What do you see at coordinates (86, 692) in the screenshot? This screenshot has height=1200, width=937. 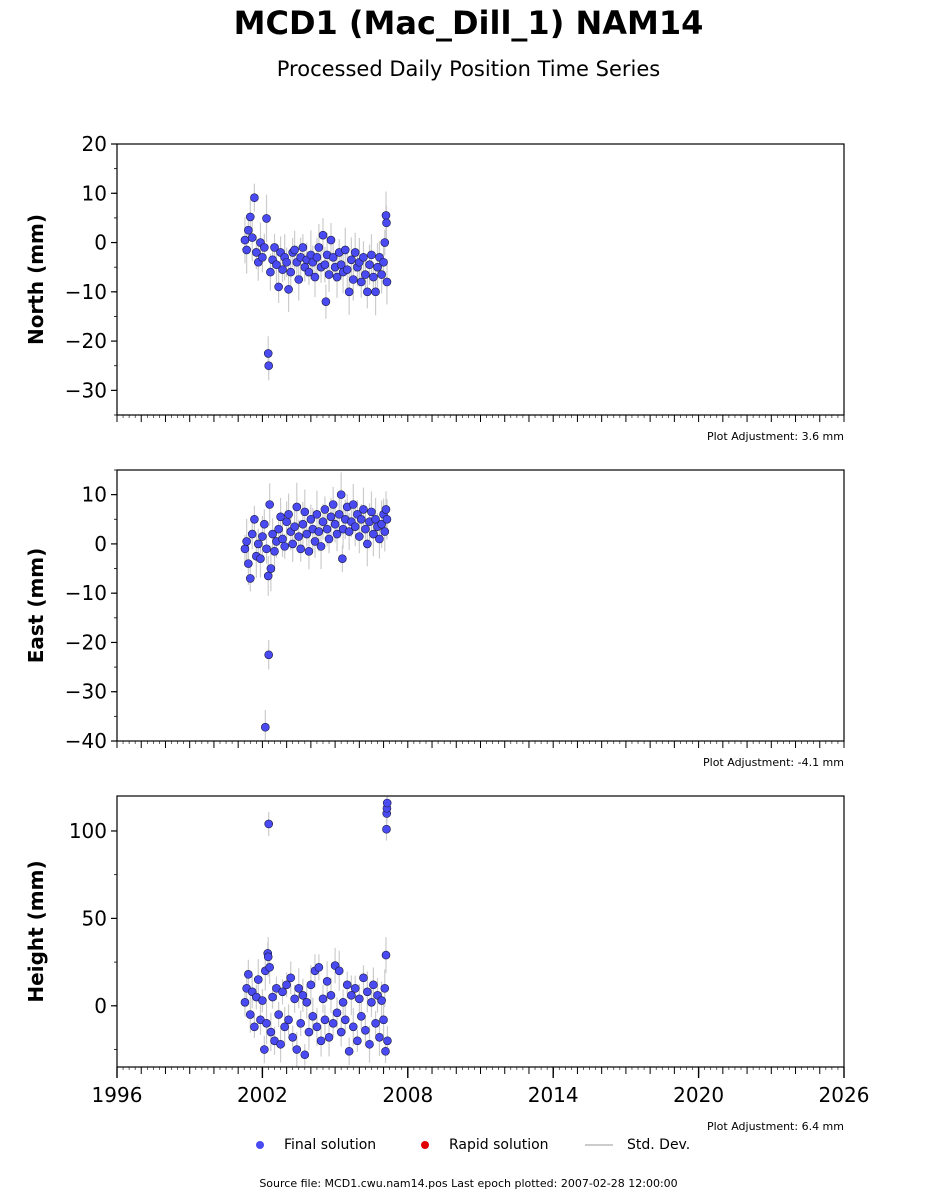 I see `east-ytick-label-4: −30` at bounding box center [86, 692].